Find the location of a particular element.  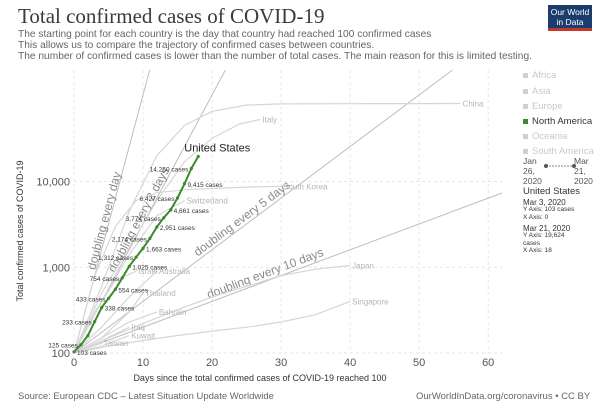

data-label: 2,174 cases is located at coordinates (130, 239).